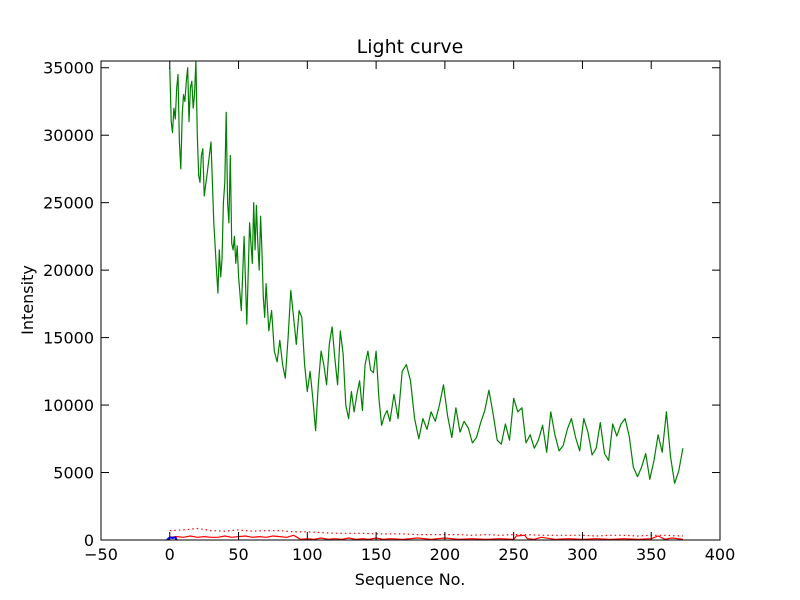  What do you see at coordinates (68, 203) in the screenshot?
I see `y-tick-label: 25000` at bounding box center [68, 203].